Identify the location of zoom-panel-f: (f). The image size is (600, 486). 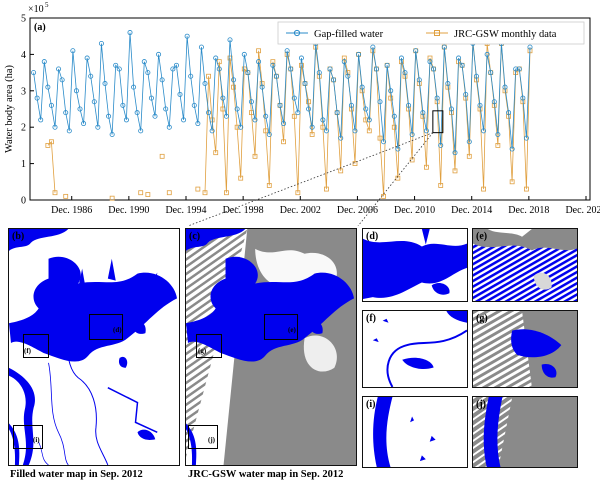
(415, 349).